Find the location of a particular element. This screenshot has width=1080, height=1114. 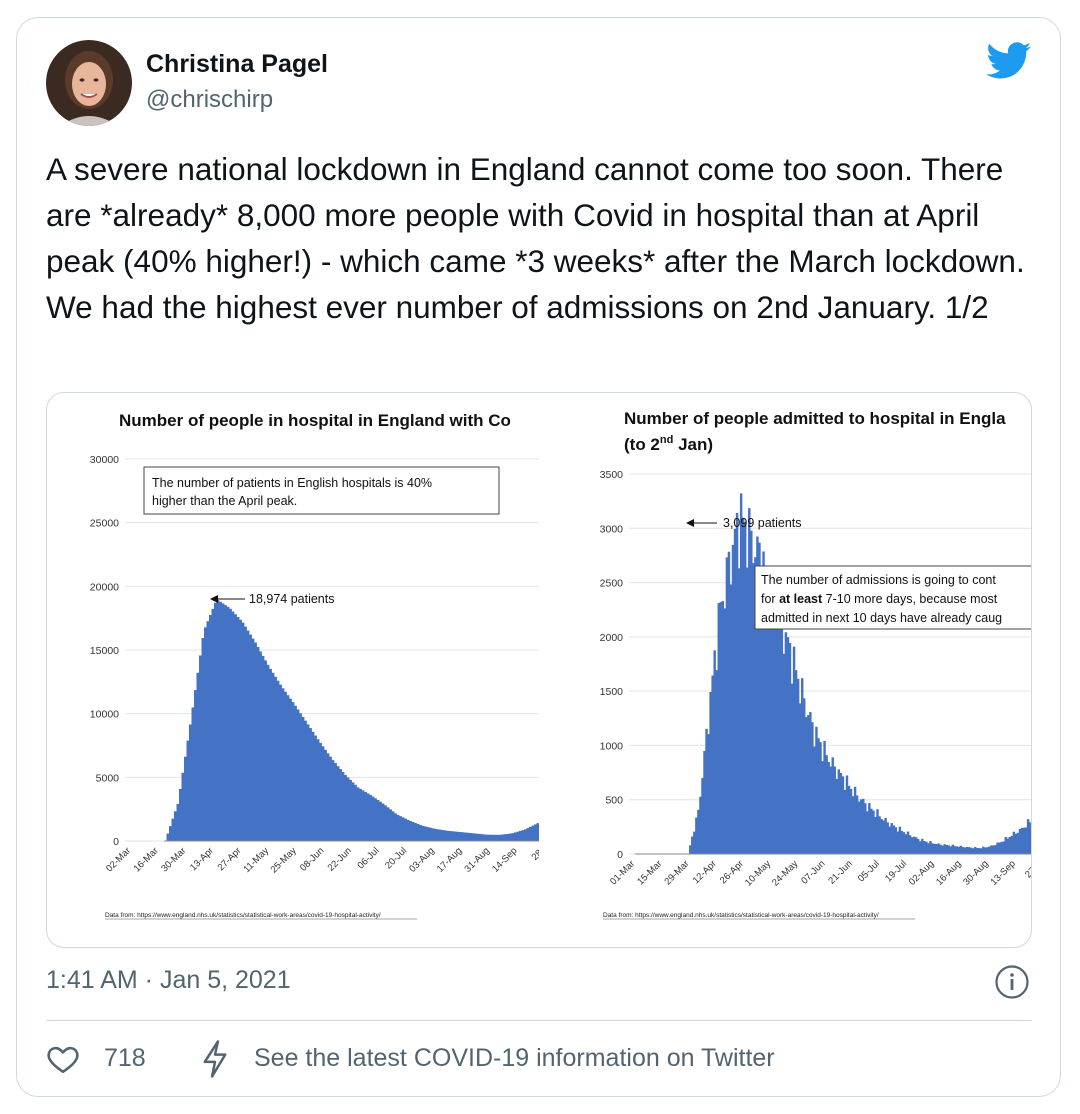

chart-2-x-tick-label: 29-Mar is located at coordinates (676, 872).